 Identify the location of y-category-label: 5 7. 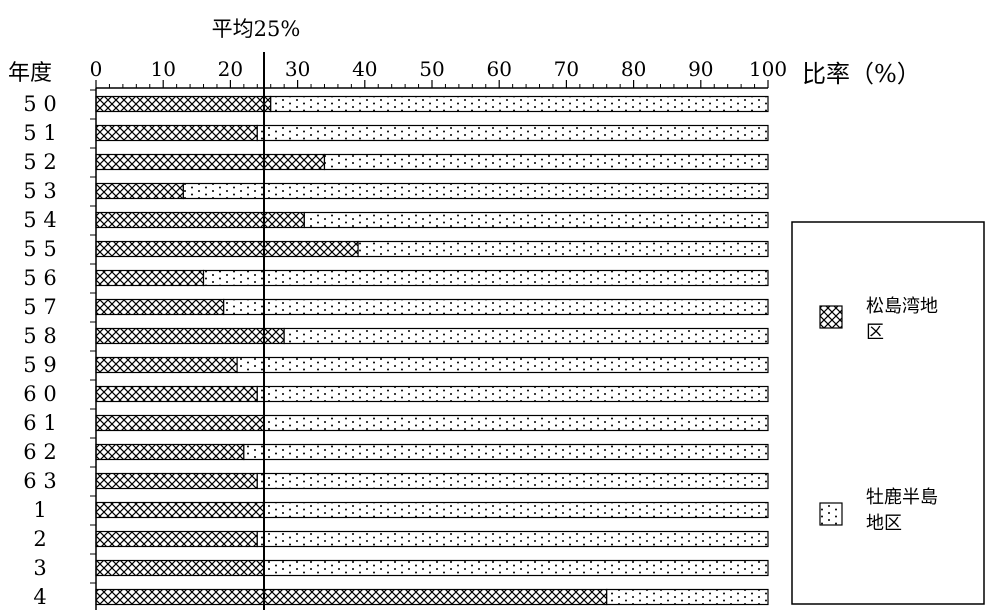
(39, 307).